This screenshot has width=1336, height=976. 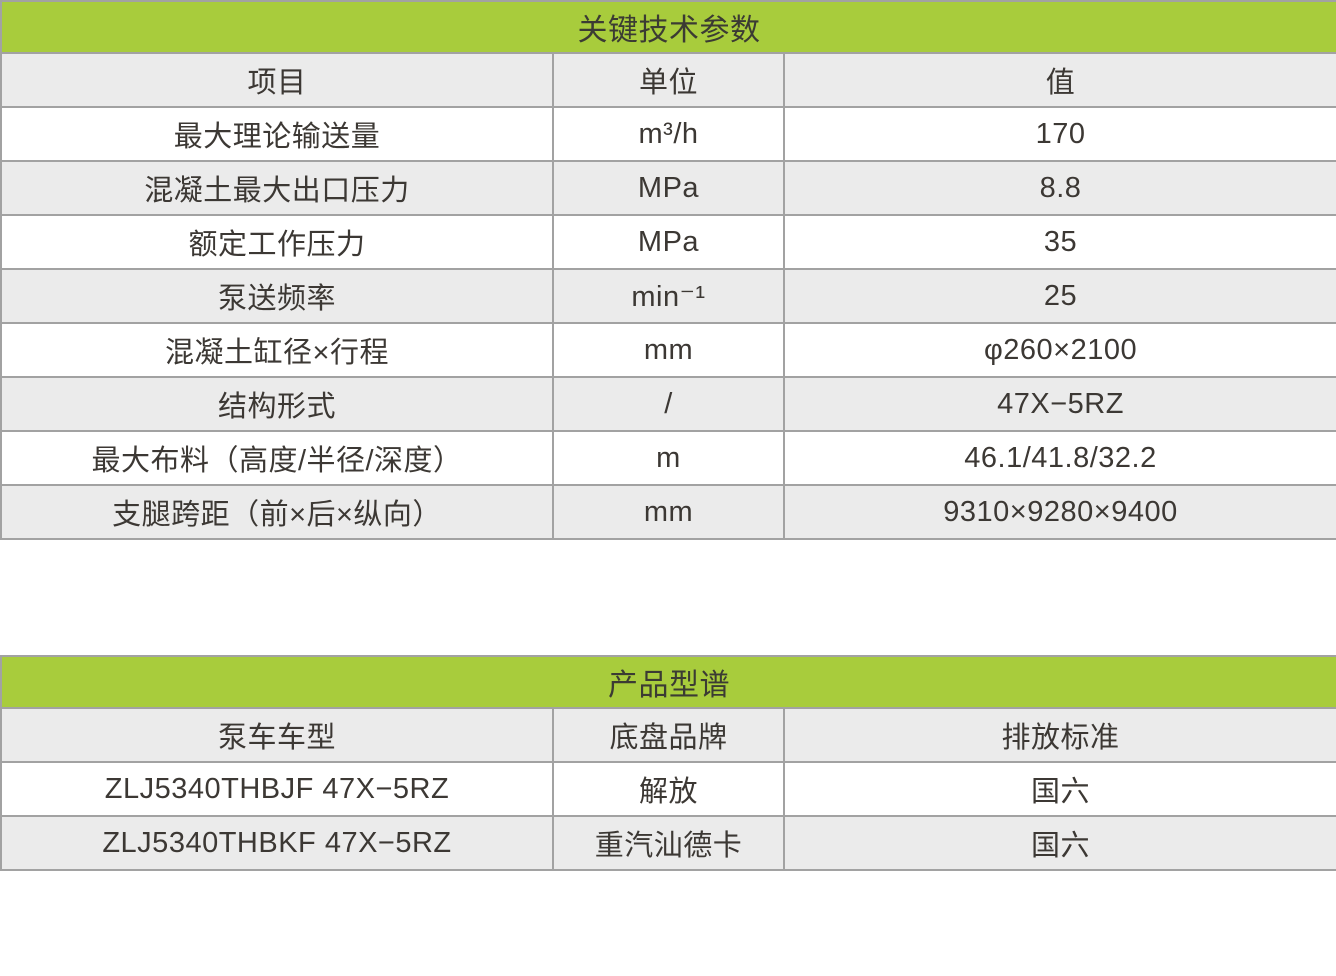 I want to click on key-parameters-title: 关键技术参数, so click(x=668, y=27).